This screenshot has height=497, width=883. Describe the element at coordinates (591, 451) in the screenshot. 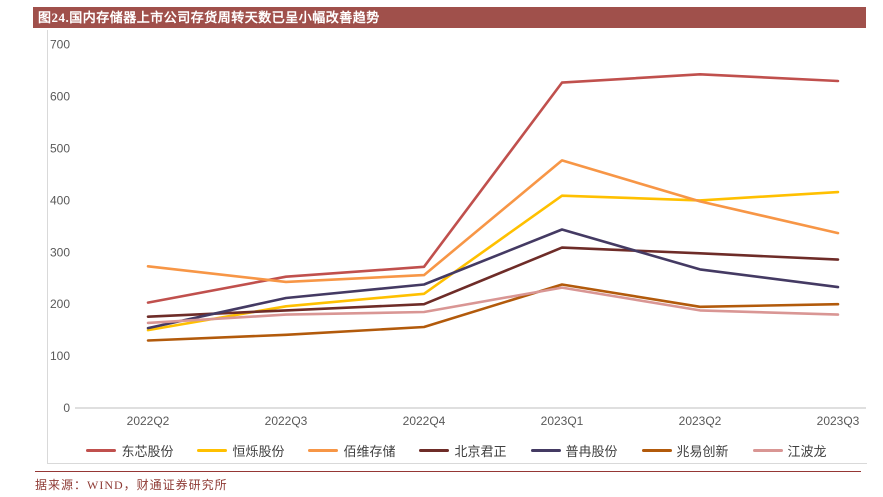

I see `legend-label: 普冉股份` at that location.